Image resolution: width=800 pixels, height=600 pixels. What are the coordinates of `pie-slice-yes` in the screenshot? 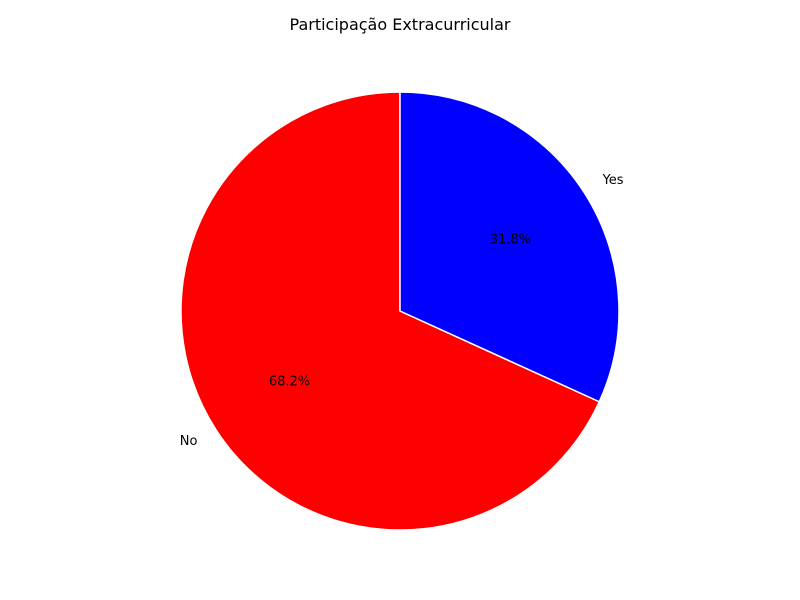 It's located at (509, 247).